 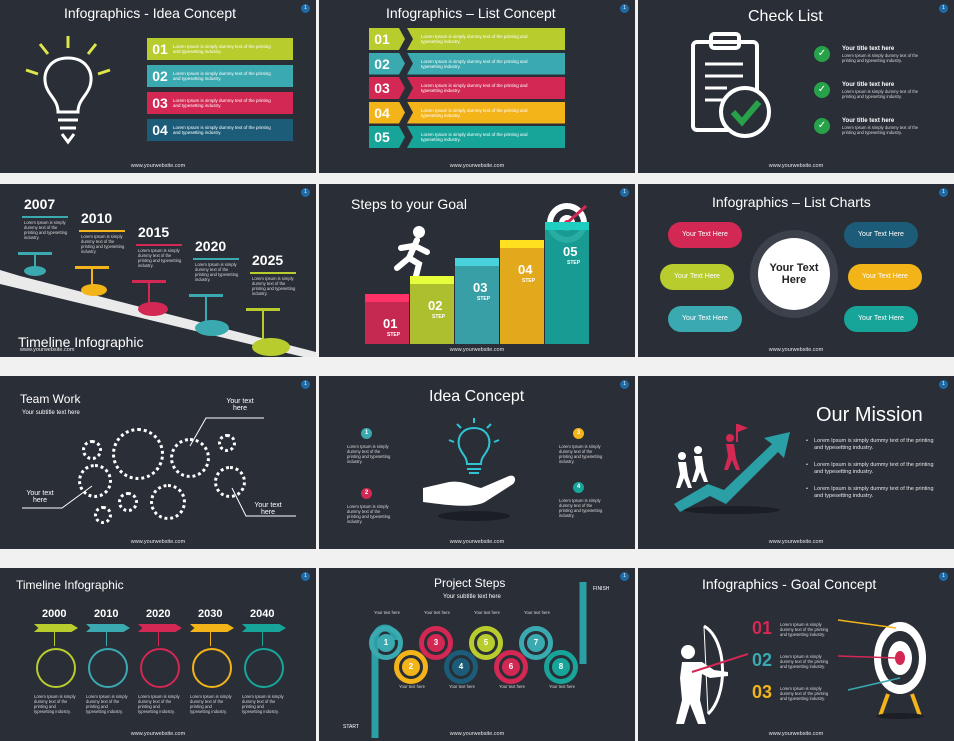 What do you see at coordinates (263, 309) in the screenshot?
I see `pole` at bounding box center [263, 309].